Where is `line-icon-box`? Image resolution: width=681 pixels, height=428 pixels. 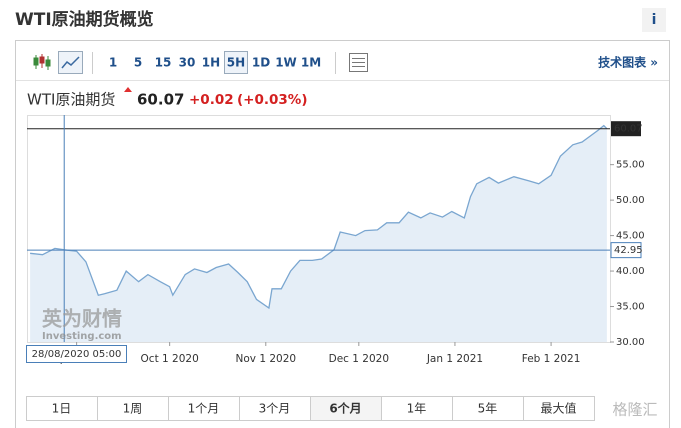
line-icon-box is located at coordinates (70, 62).